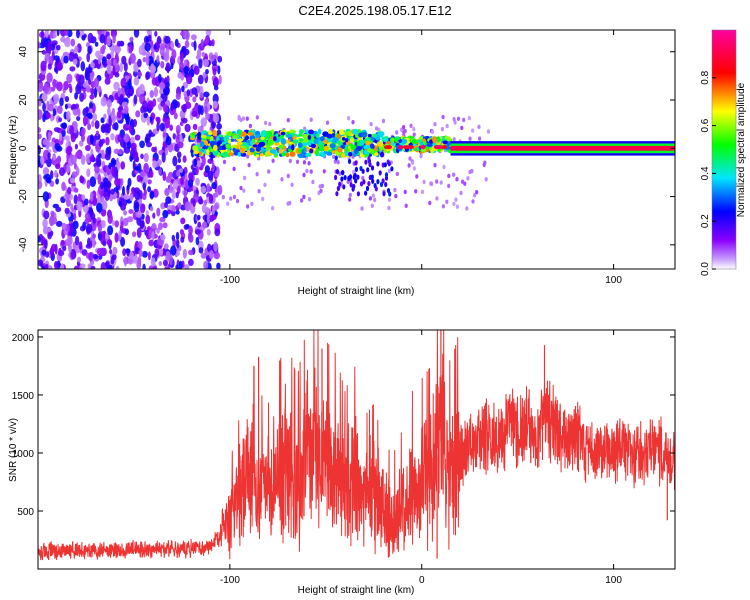 Image resolution: width=750 pixels, height=600 pixels. Describe the element at coordinates (23, 100) in the screenshot. I see `y-tick-label: 20` at that location.